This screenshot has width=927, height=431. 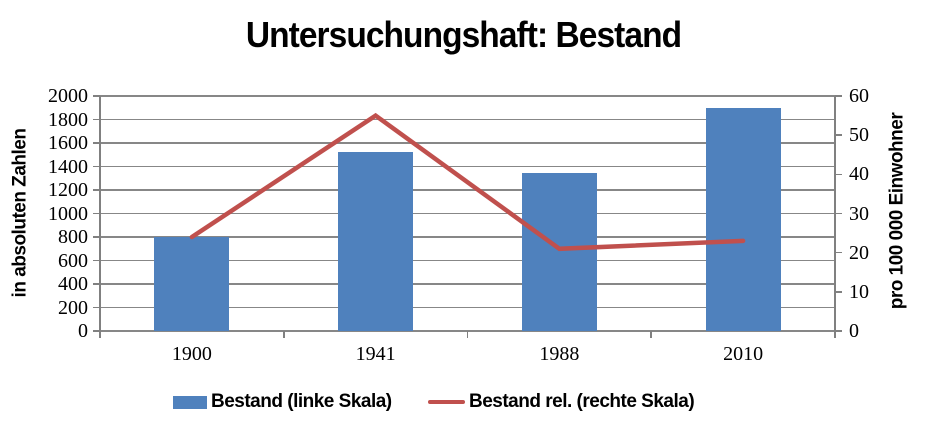 What do you see at coordinates (83, 331) in the screenshot?
I see `left-axis-tick-label: 0` at bounding box center [83, 331].